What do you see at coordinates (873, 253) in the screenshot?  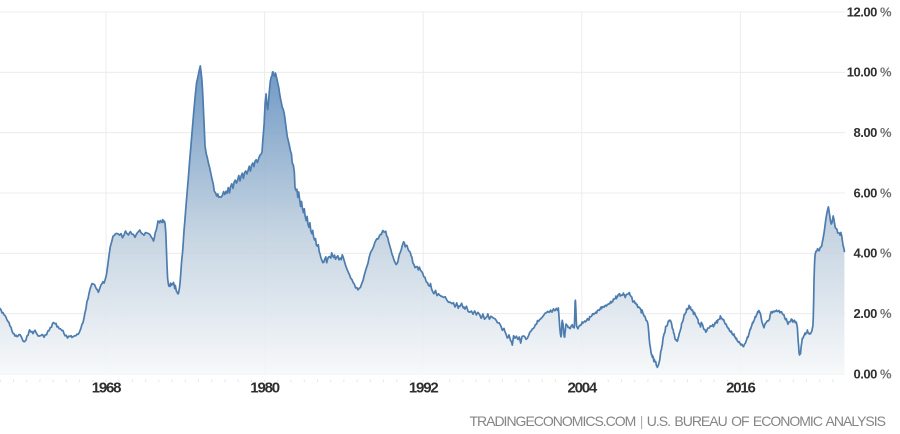 I see `svg-text: 4.00 %` at bounding box center [873, 253].